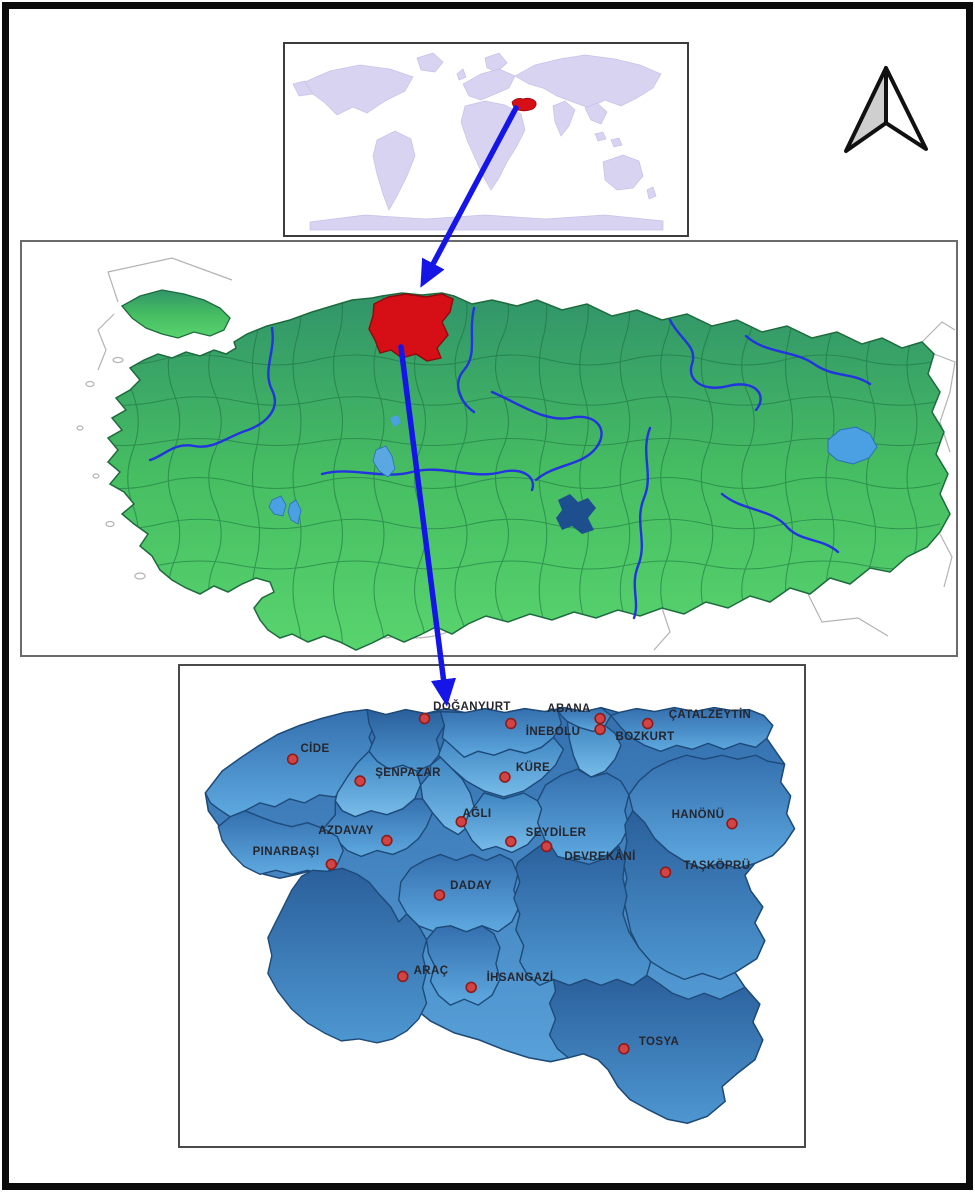 Image resolution: width=975 pixels, height=1192 pixels. I want to click on district-dot-i-nebolu, so click(511, 723).